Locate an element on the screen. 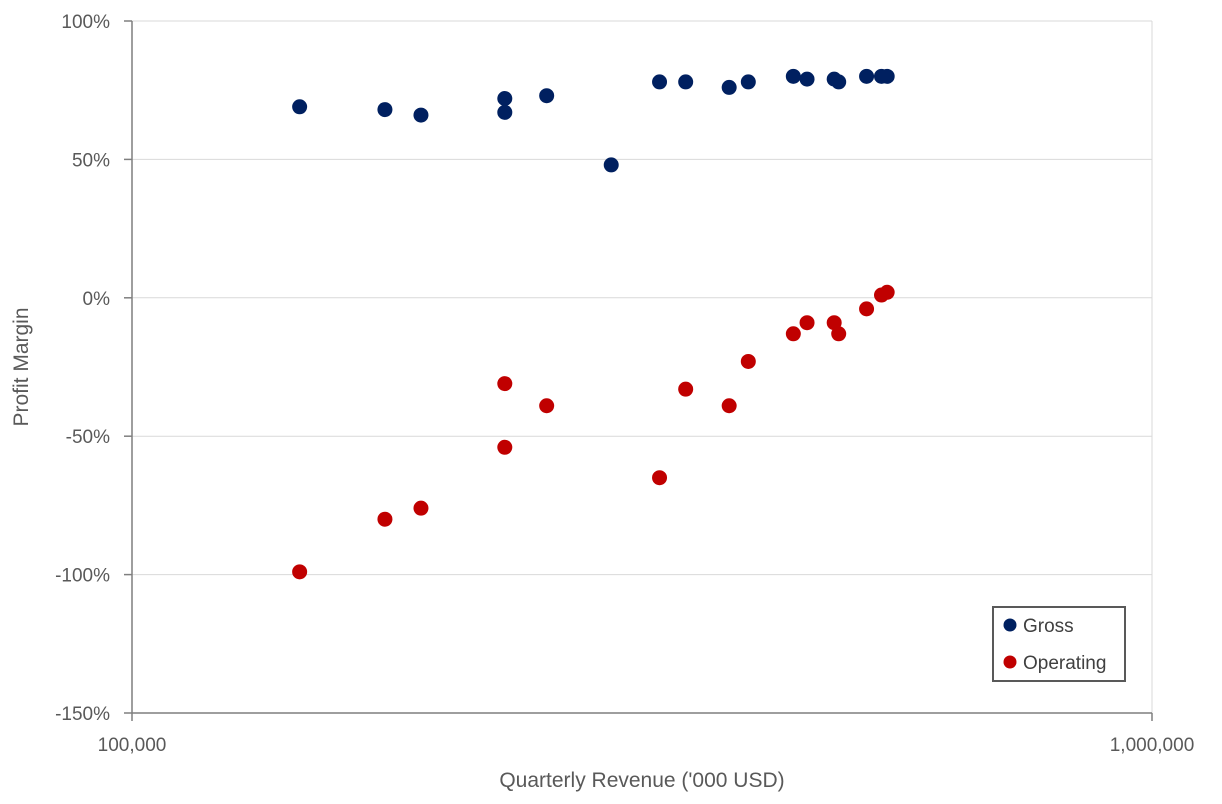 The image size is (1222, 804). legend: Gross Operating is located at coordinates (1059, 644).